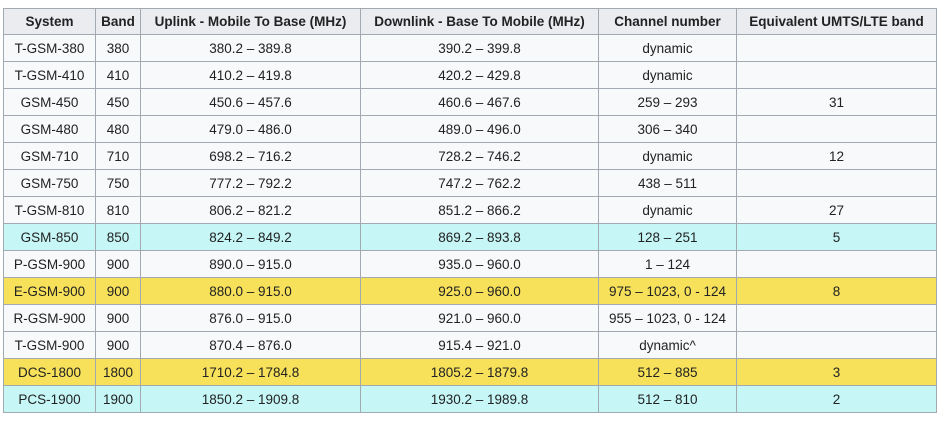 This screenshot has width=940, height=423. I want to click on table-cell: PCS-1900, so click(49, 399).